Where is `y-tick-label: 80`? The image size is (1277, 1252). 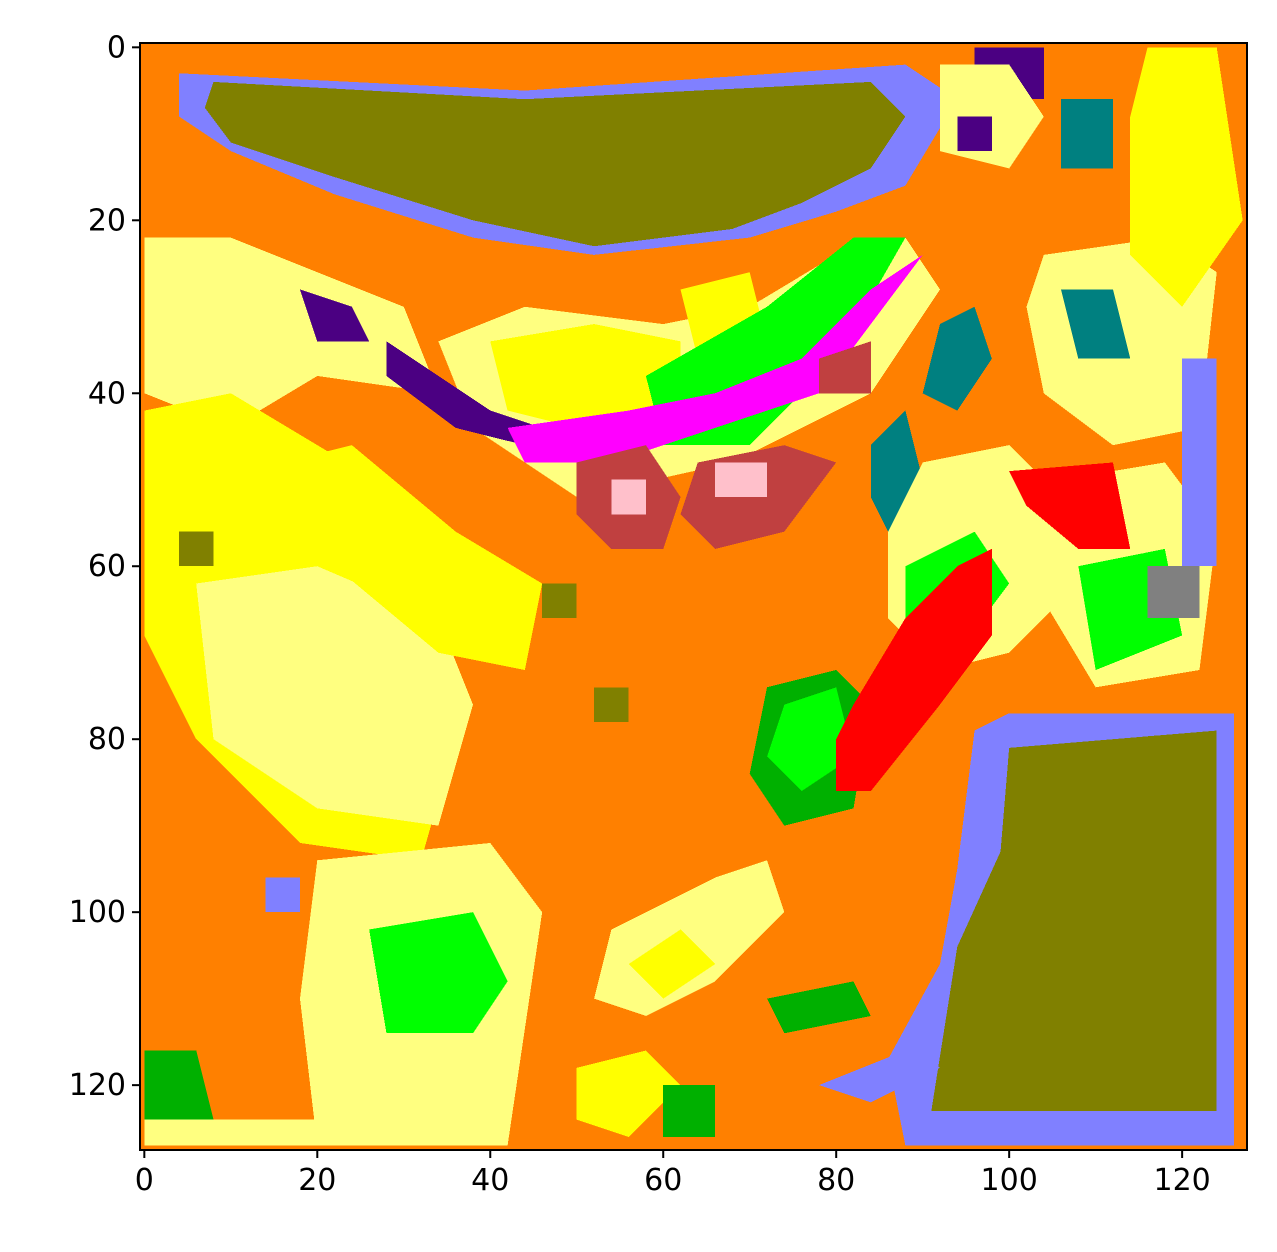
y-tick-label: 80 is located at coordinates (107, 739).